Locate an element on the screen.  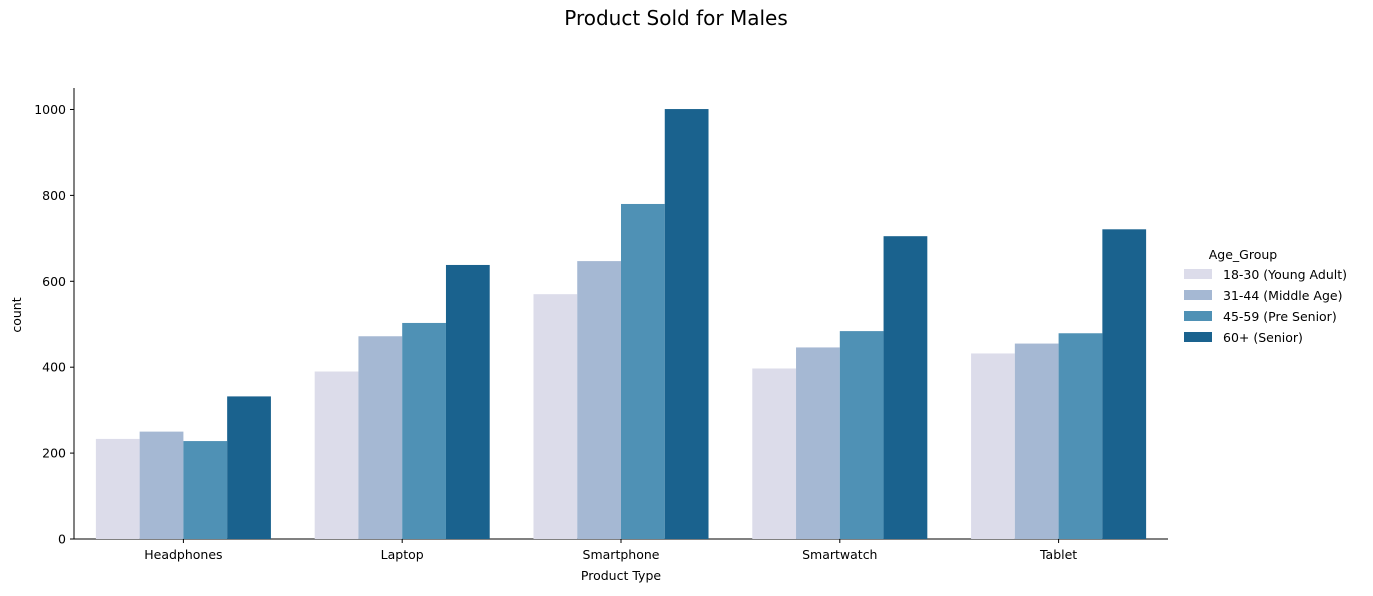
x-tick-label: Tablet is located at coordinates (1058, 554).